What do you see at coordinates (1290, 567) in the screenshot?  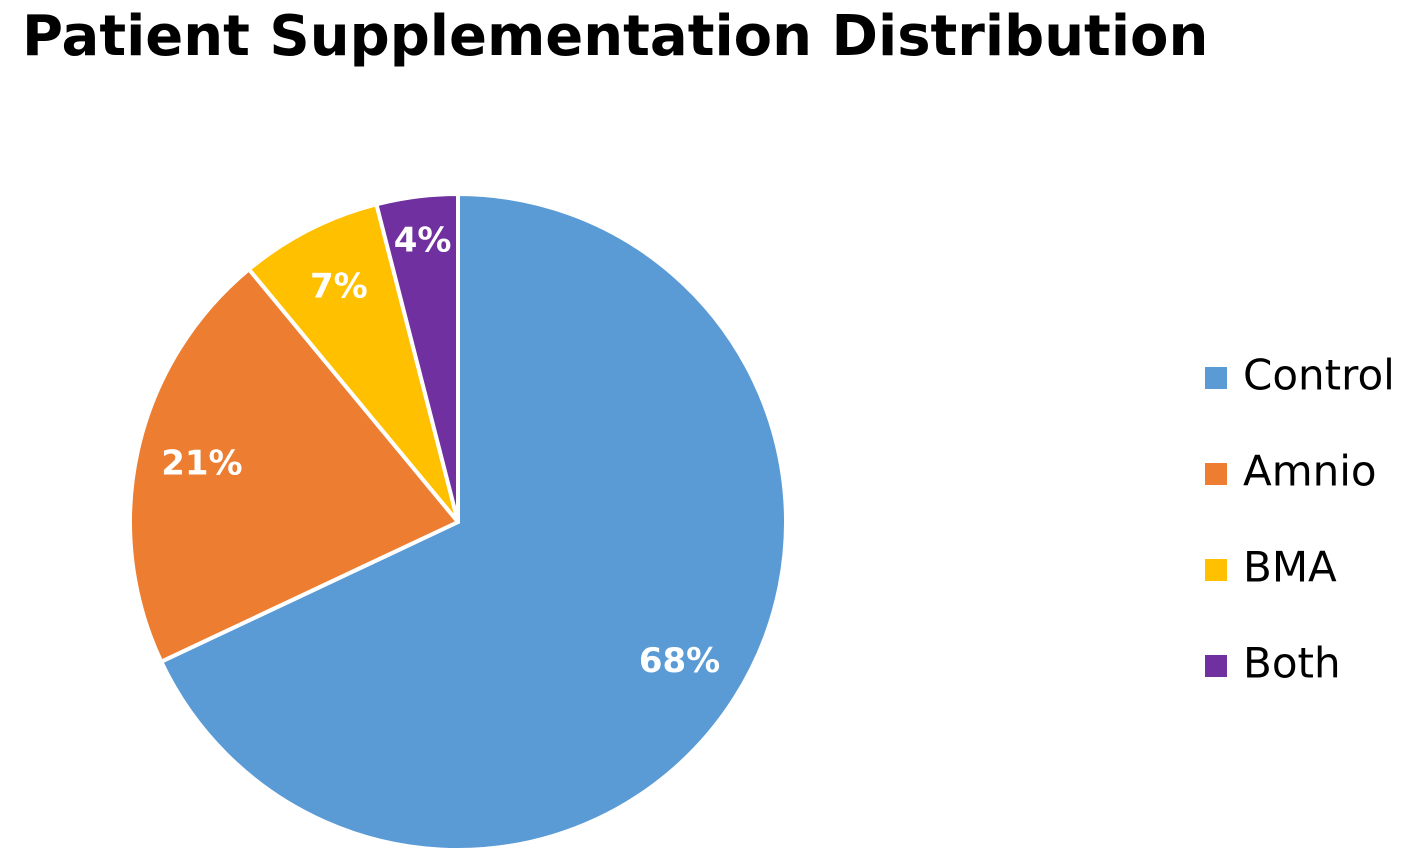 I see `legend-label: BMA` at bounding box center [1290, 567].